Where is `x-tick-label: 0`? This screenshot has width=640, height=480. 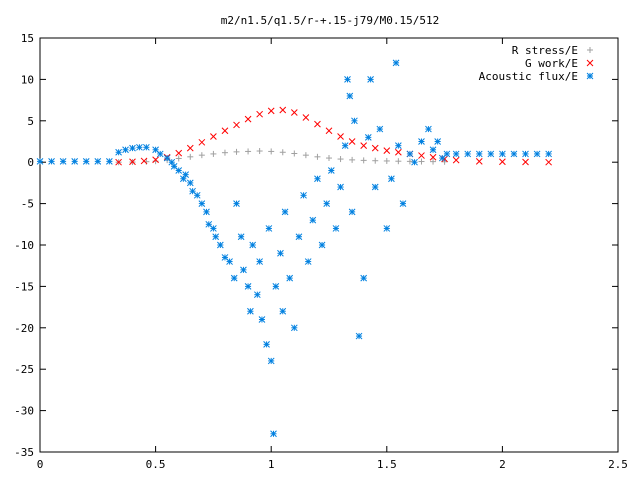
x-tick-label: 0 is located at coordinates (40, 464).